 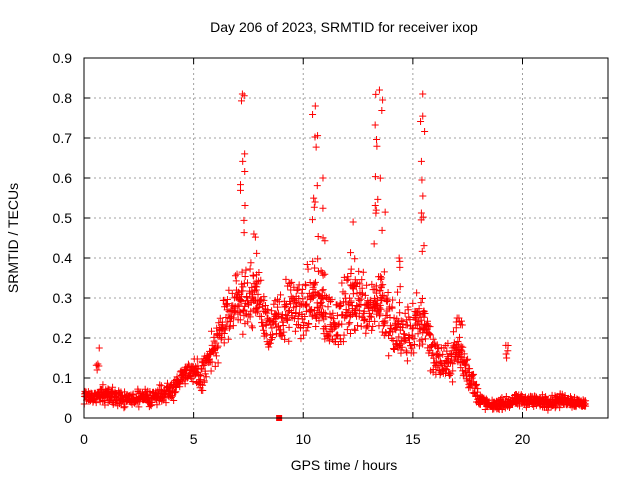 I want to click on y-tick-label: 0.5, so click(x=63, y=218).